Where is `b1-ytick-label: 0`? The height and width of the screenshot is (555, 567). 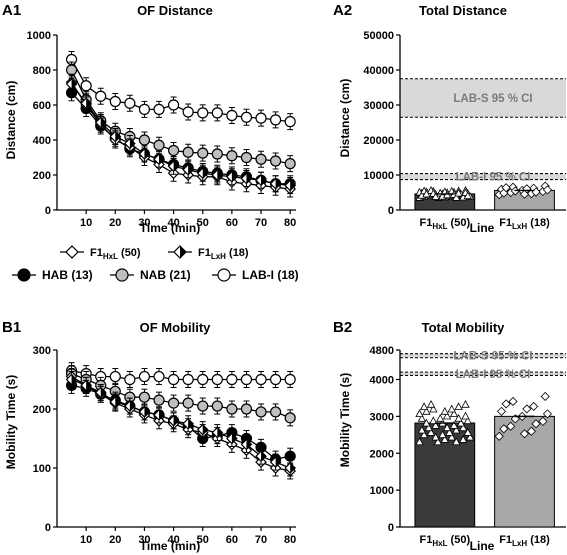 b1-ytick-label: 0 is located at coordinates (48, 528).